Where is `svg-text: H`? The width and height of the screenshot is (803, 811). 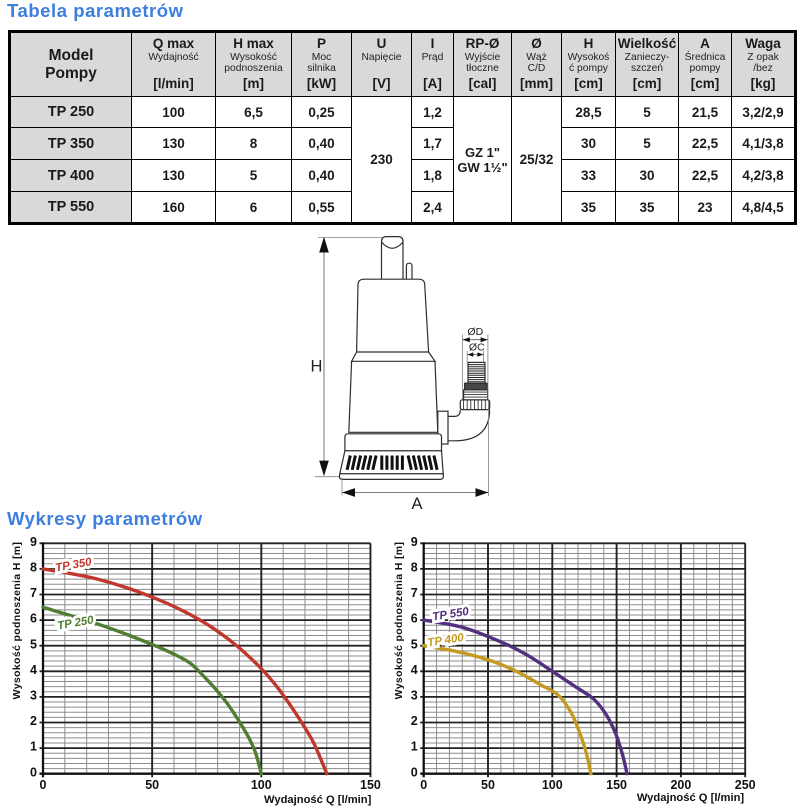
svg-text: H is located at coordinates (317, 367).